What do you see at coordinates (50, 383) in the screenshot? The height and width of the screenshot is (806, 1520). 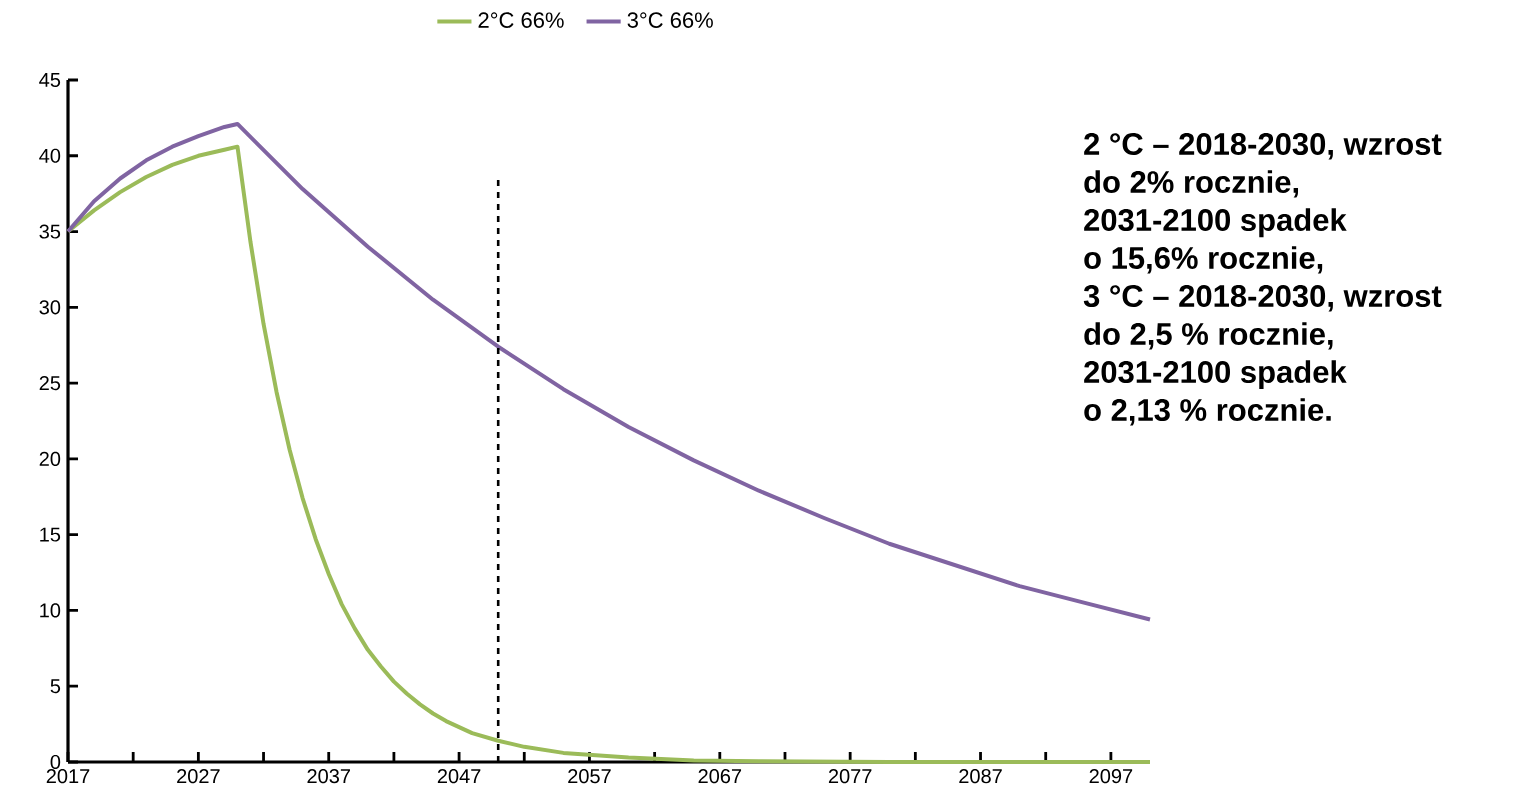 I see `y-tick-label: 25` at bounding box center [50, 383].